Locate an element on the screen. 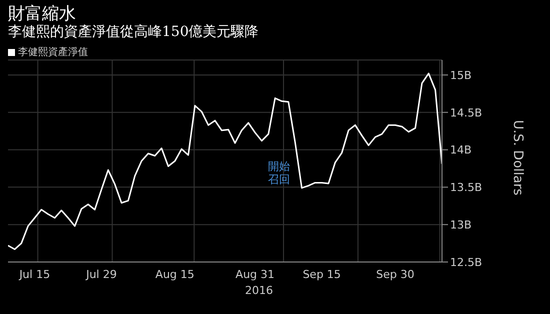 This screenshot has height=314, width=550. x-tick-label: Aug 31 is located at coordinates (255, 274).